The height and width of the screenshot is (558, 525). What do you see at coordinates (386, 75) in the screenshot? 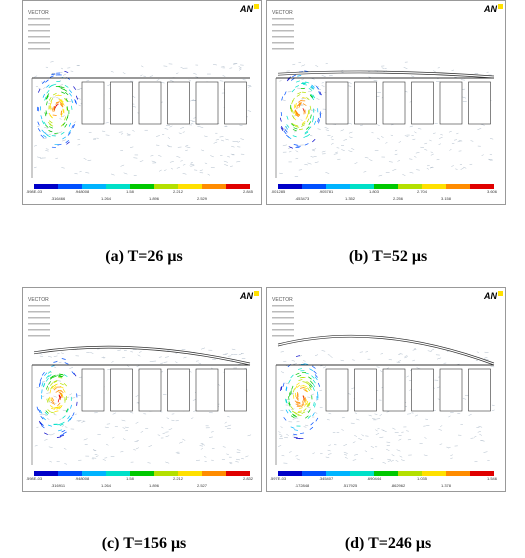
I see `deformed-plate` at bounding box center [386, 75].